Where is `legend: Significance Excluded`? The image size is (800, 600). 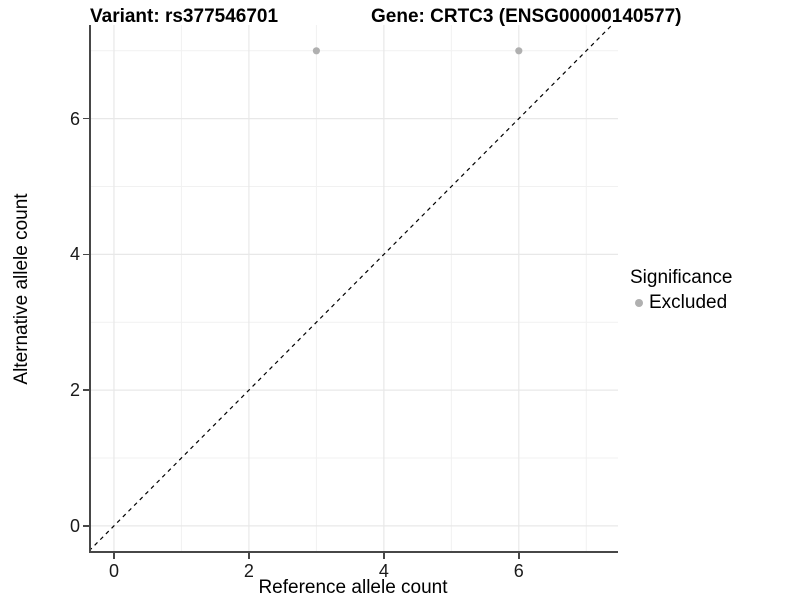
legend: Significance Excluded is located at coordinates (681, 290).